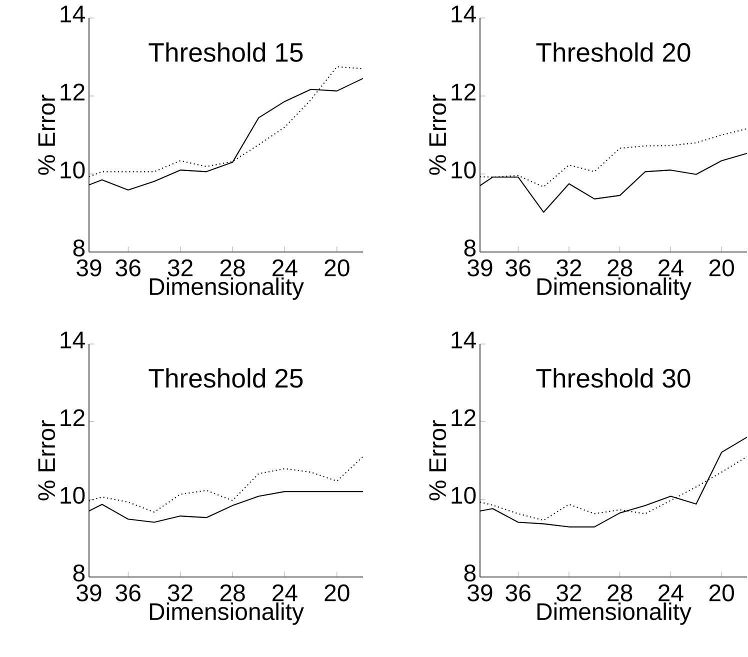 This screenshot has height=657, width=748. Describe the element at coordinates (225, 378) in the screenshot. I see `text: Threshold 25` at that location.